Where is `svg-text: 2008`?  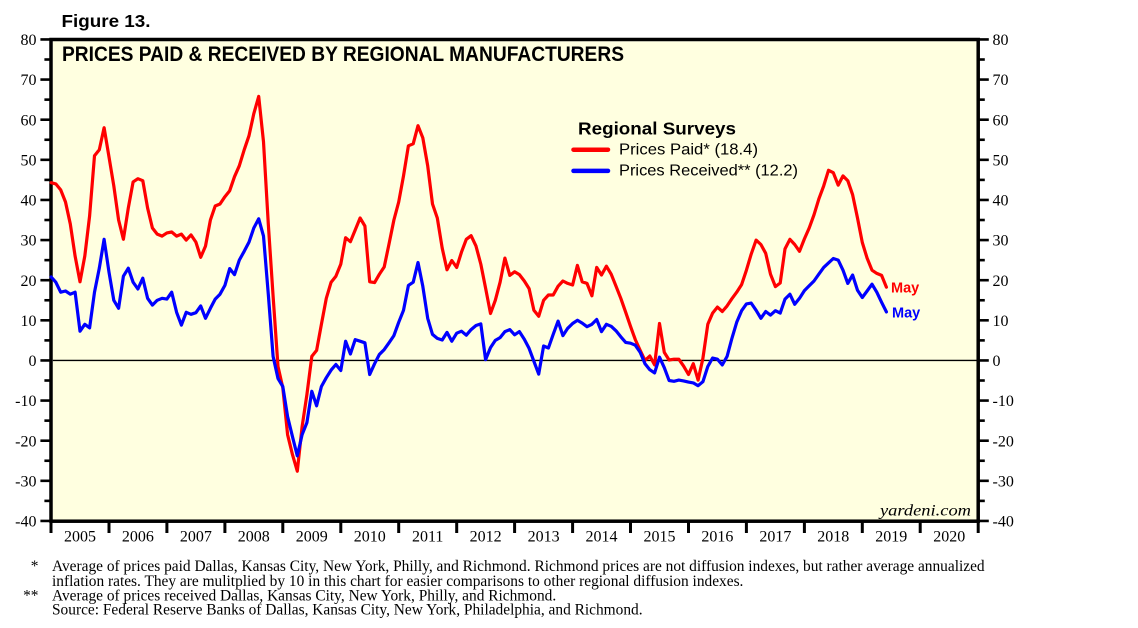
svg-text: 2008 is located at coordinates (254, 537).